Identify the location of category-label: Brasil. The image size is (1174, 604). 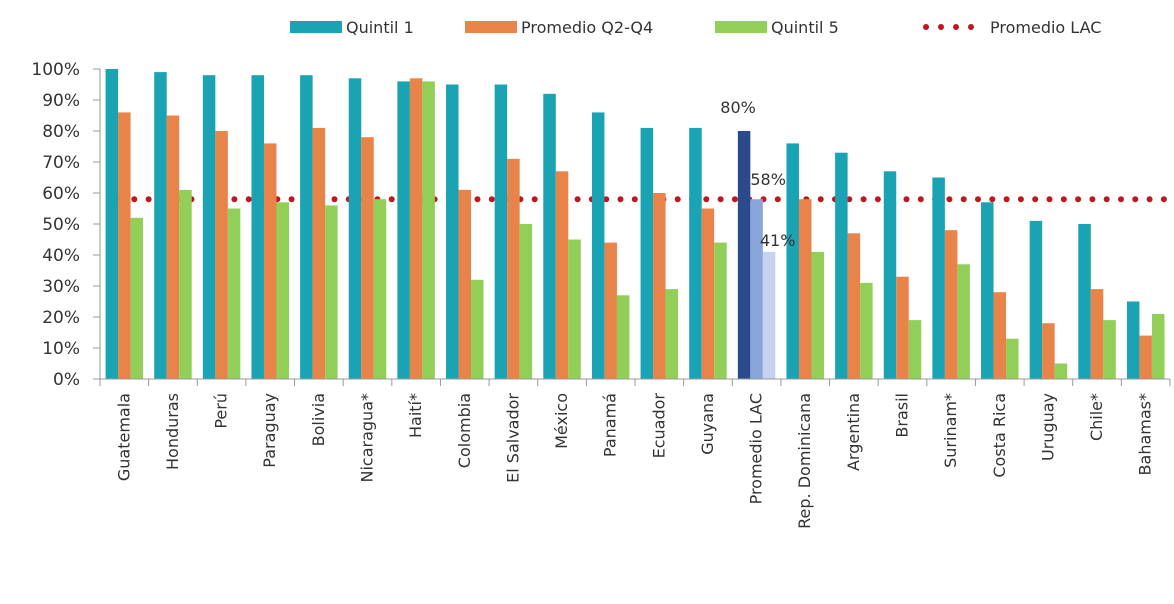
(902, 415).